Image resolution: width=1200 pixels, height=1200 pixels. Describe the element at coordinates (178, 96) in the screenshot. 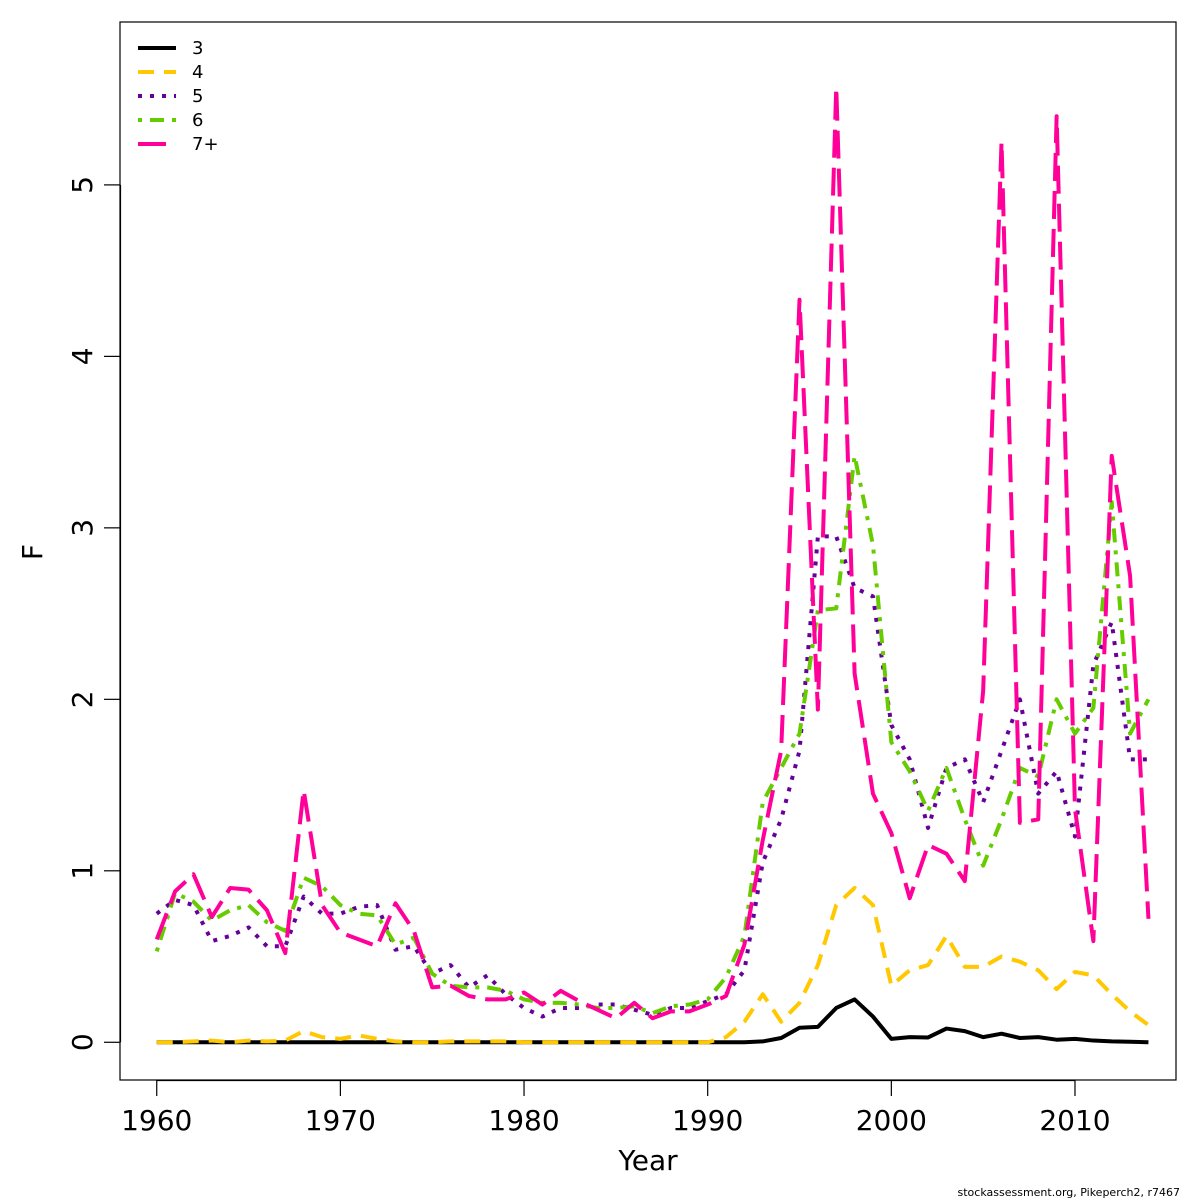

I see `legend: 3 4 5 6 7+` at that location.